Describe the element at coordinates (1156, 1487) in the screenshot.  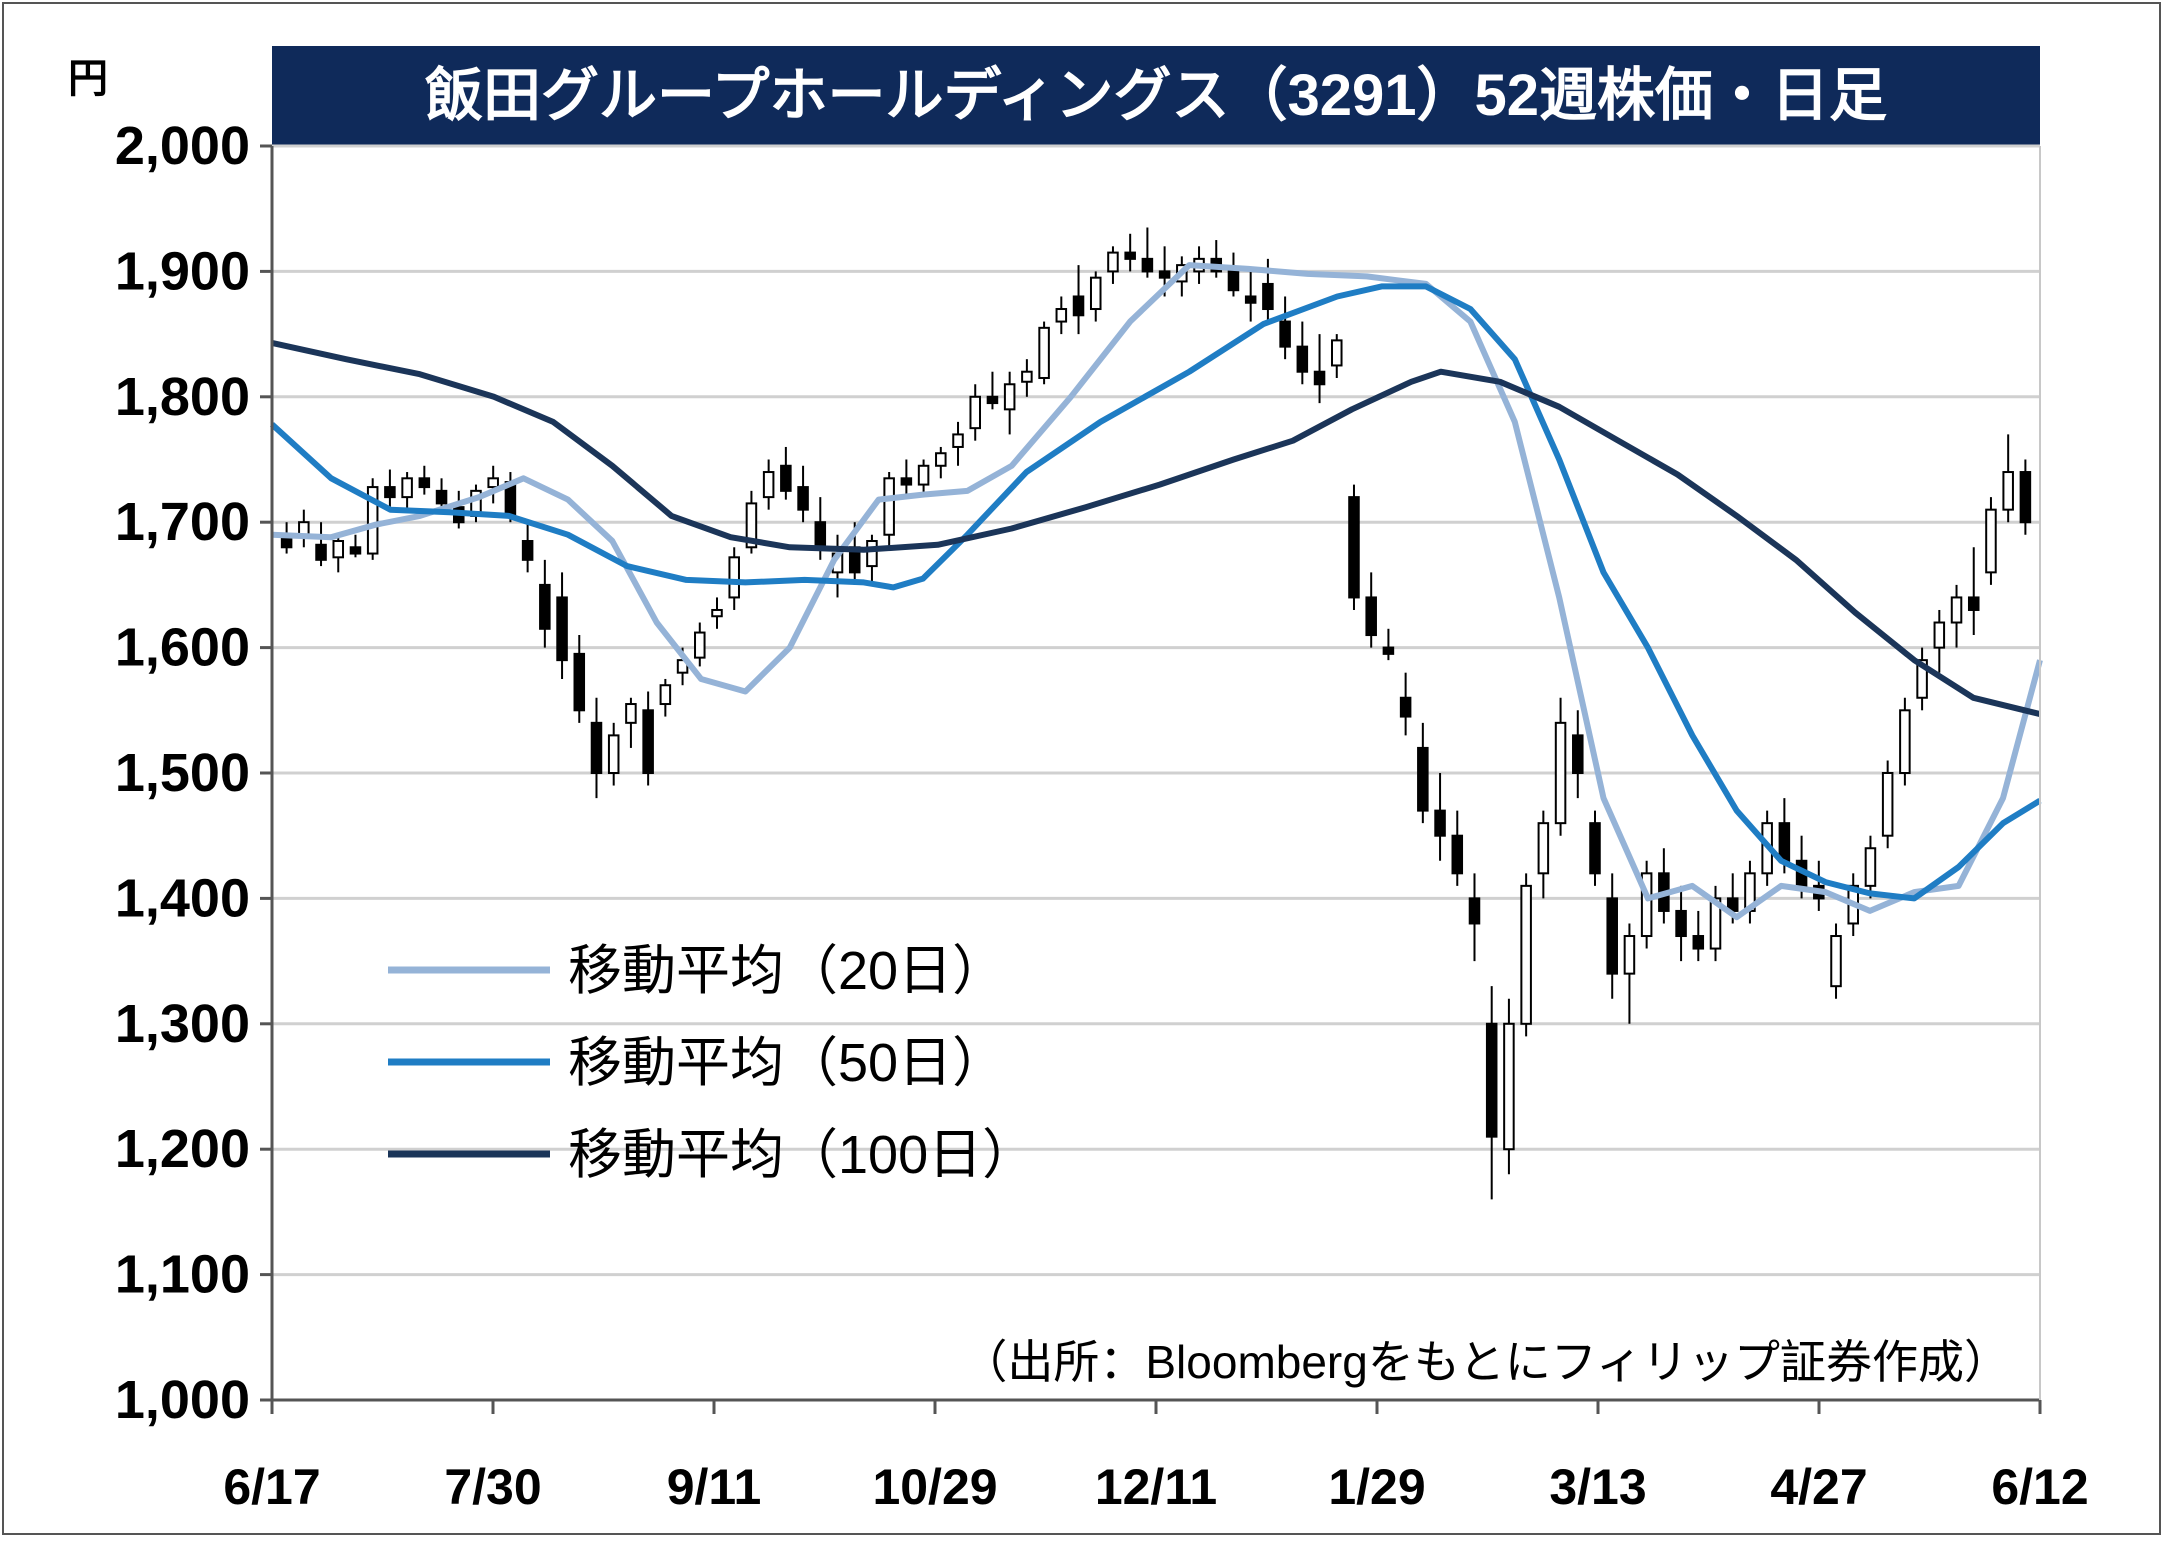
I see `x-tick-label: 12/11` at that location.